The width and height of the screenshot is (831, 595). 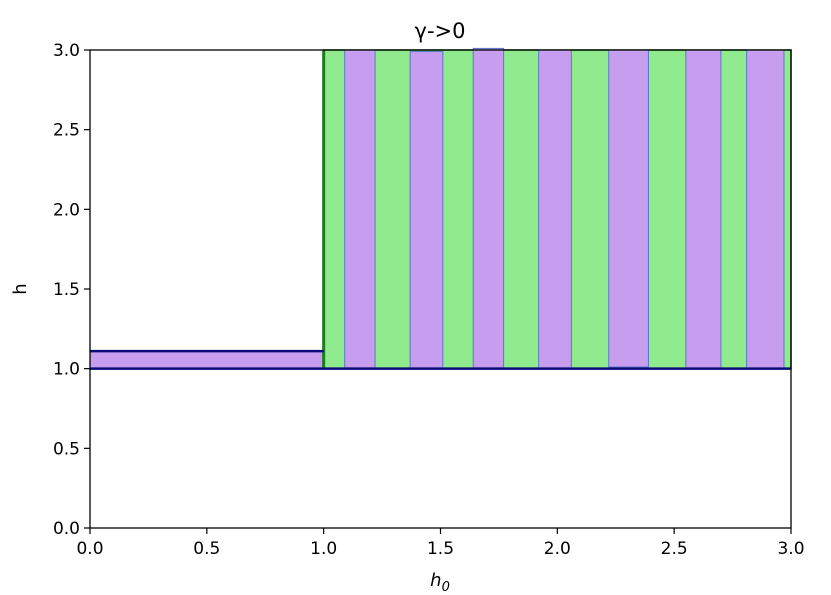 I want to click on y-tick-label: 1.0, so click(x=66, y=370).